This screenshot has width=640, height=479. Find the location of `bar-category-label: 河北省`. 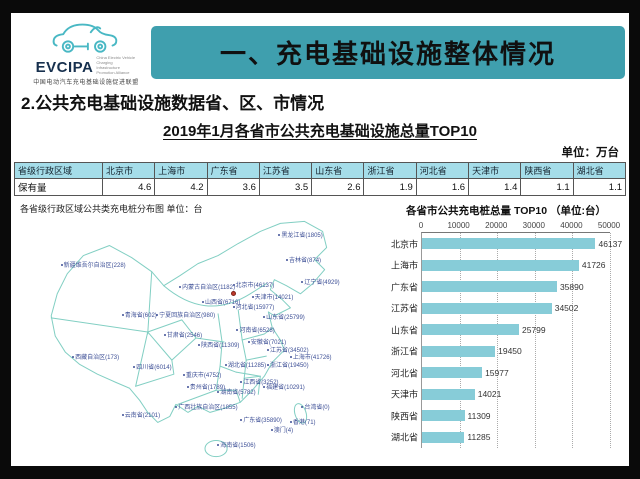

bar-category-label: 河北省 is located at coordinates (404, 373).